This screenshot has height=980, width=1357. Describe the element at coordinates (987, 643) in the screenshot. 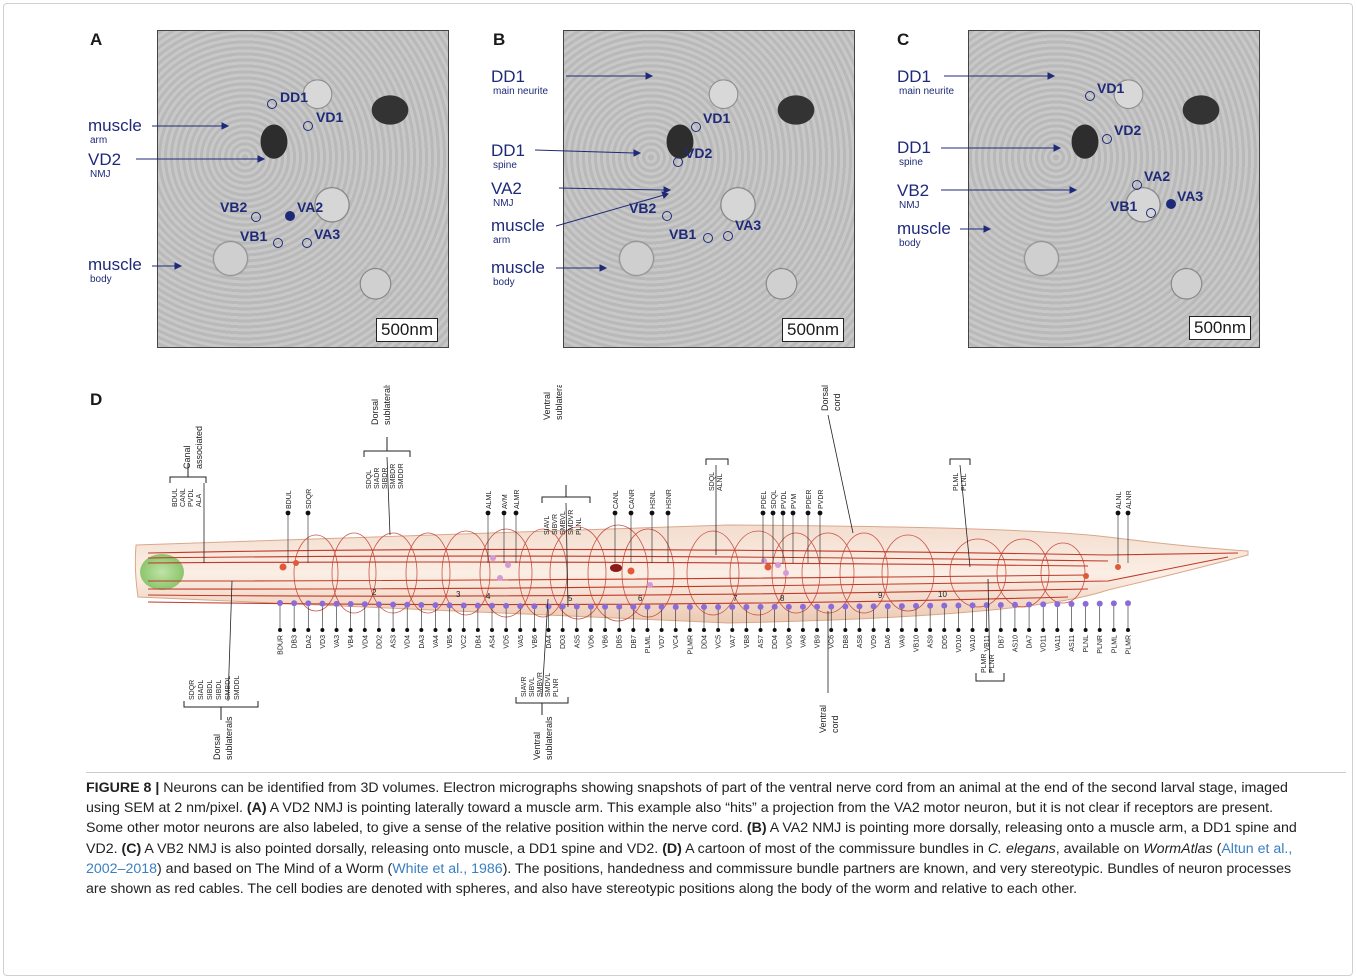

I see `bottom-neuron-label: VB11` at that location.